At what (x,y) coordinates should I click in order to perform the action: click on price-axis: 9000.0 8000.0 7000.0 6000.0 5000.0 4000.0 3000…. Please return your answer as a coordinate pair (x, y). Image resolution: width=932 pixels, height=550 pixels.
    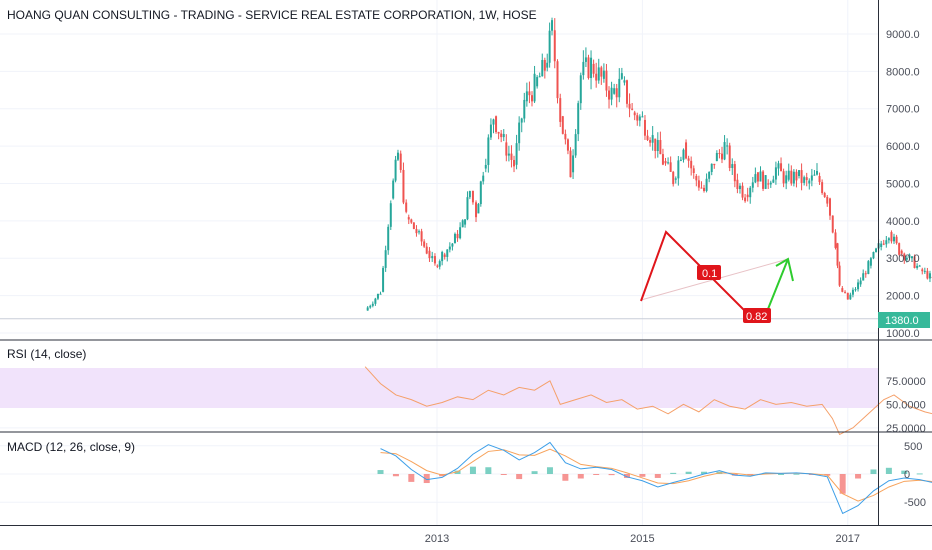
    Looking at the image, I should click on (903, 184).